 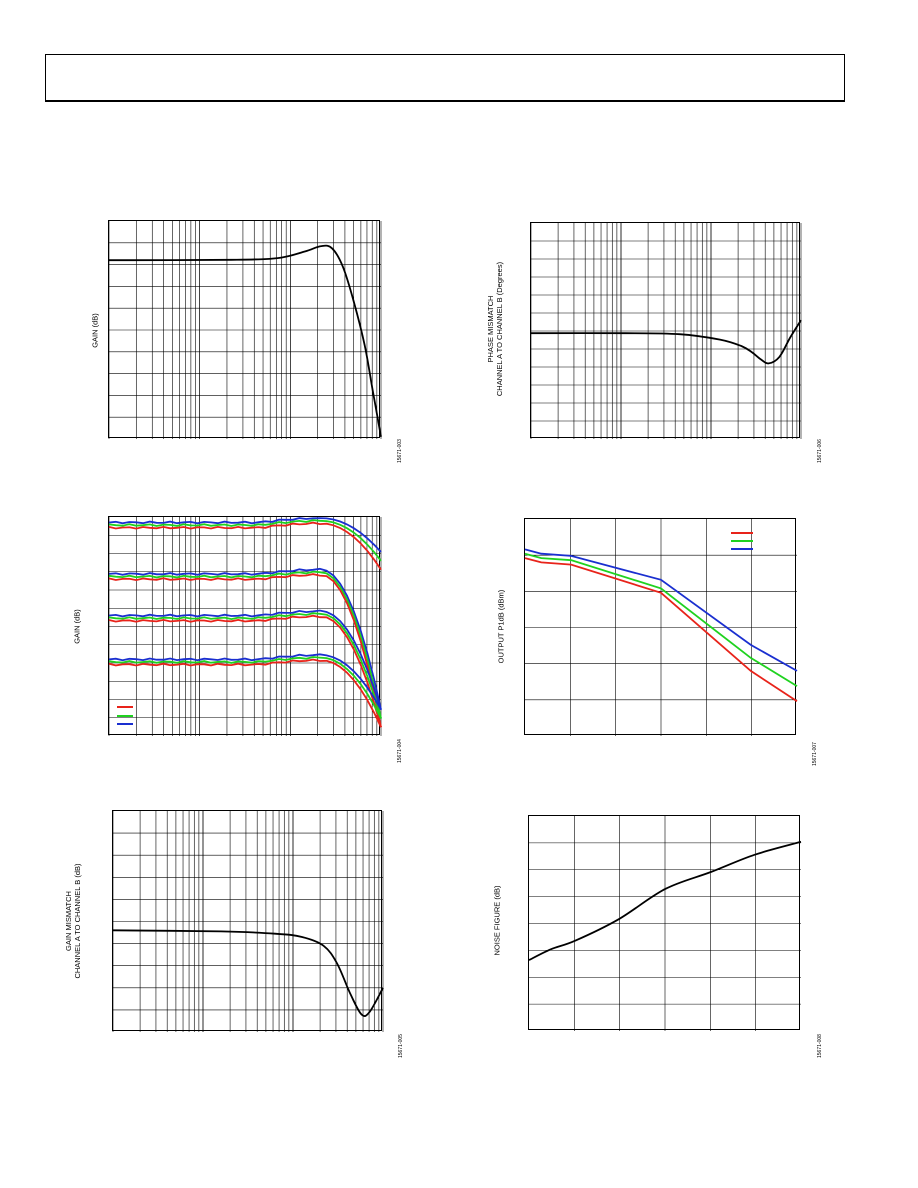 I want to click on output-p1db-plot-area, so click(x=661, y=627).